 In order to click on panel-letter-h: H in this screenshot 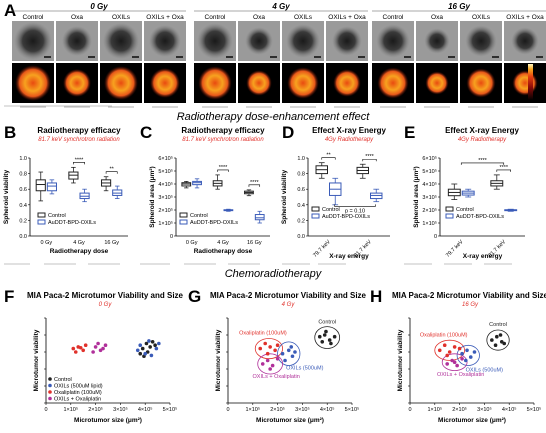, I will do `click(376, 296)`.